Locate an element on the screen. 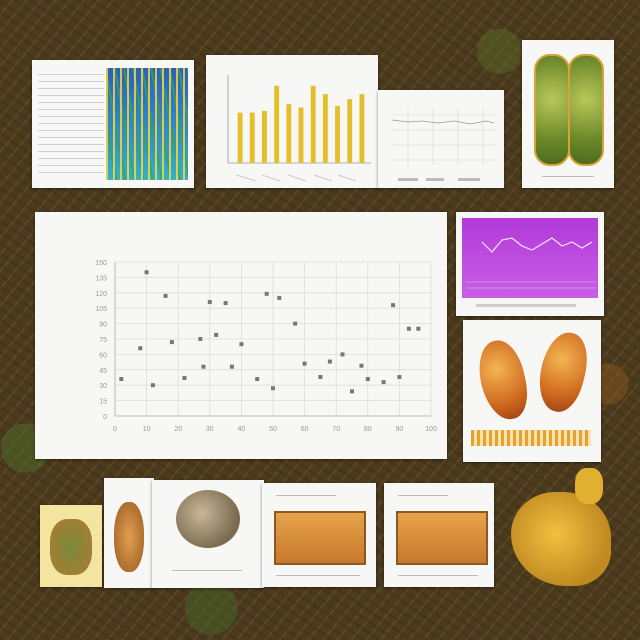 The image size is (640, 640). document-card-seed-illustration is located at coordinates (532, 391).